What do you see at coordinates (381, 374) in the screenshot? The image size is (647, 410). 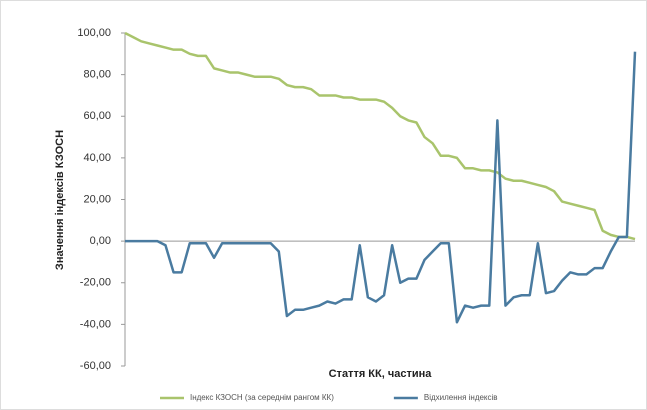 I see `x-axis-title: Стаття КК, частина` at bounding box center [381, 374].